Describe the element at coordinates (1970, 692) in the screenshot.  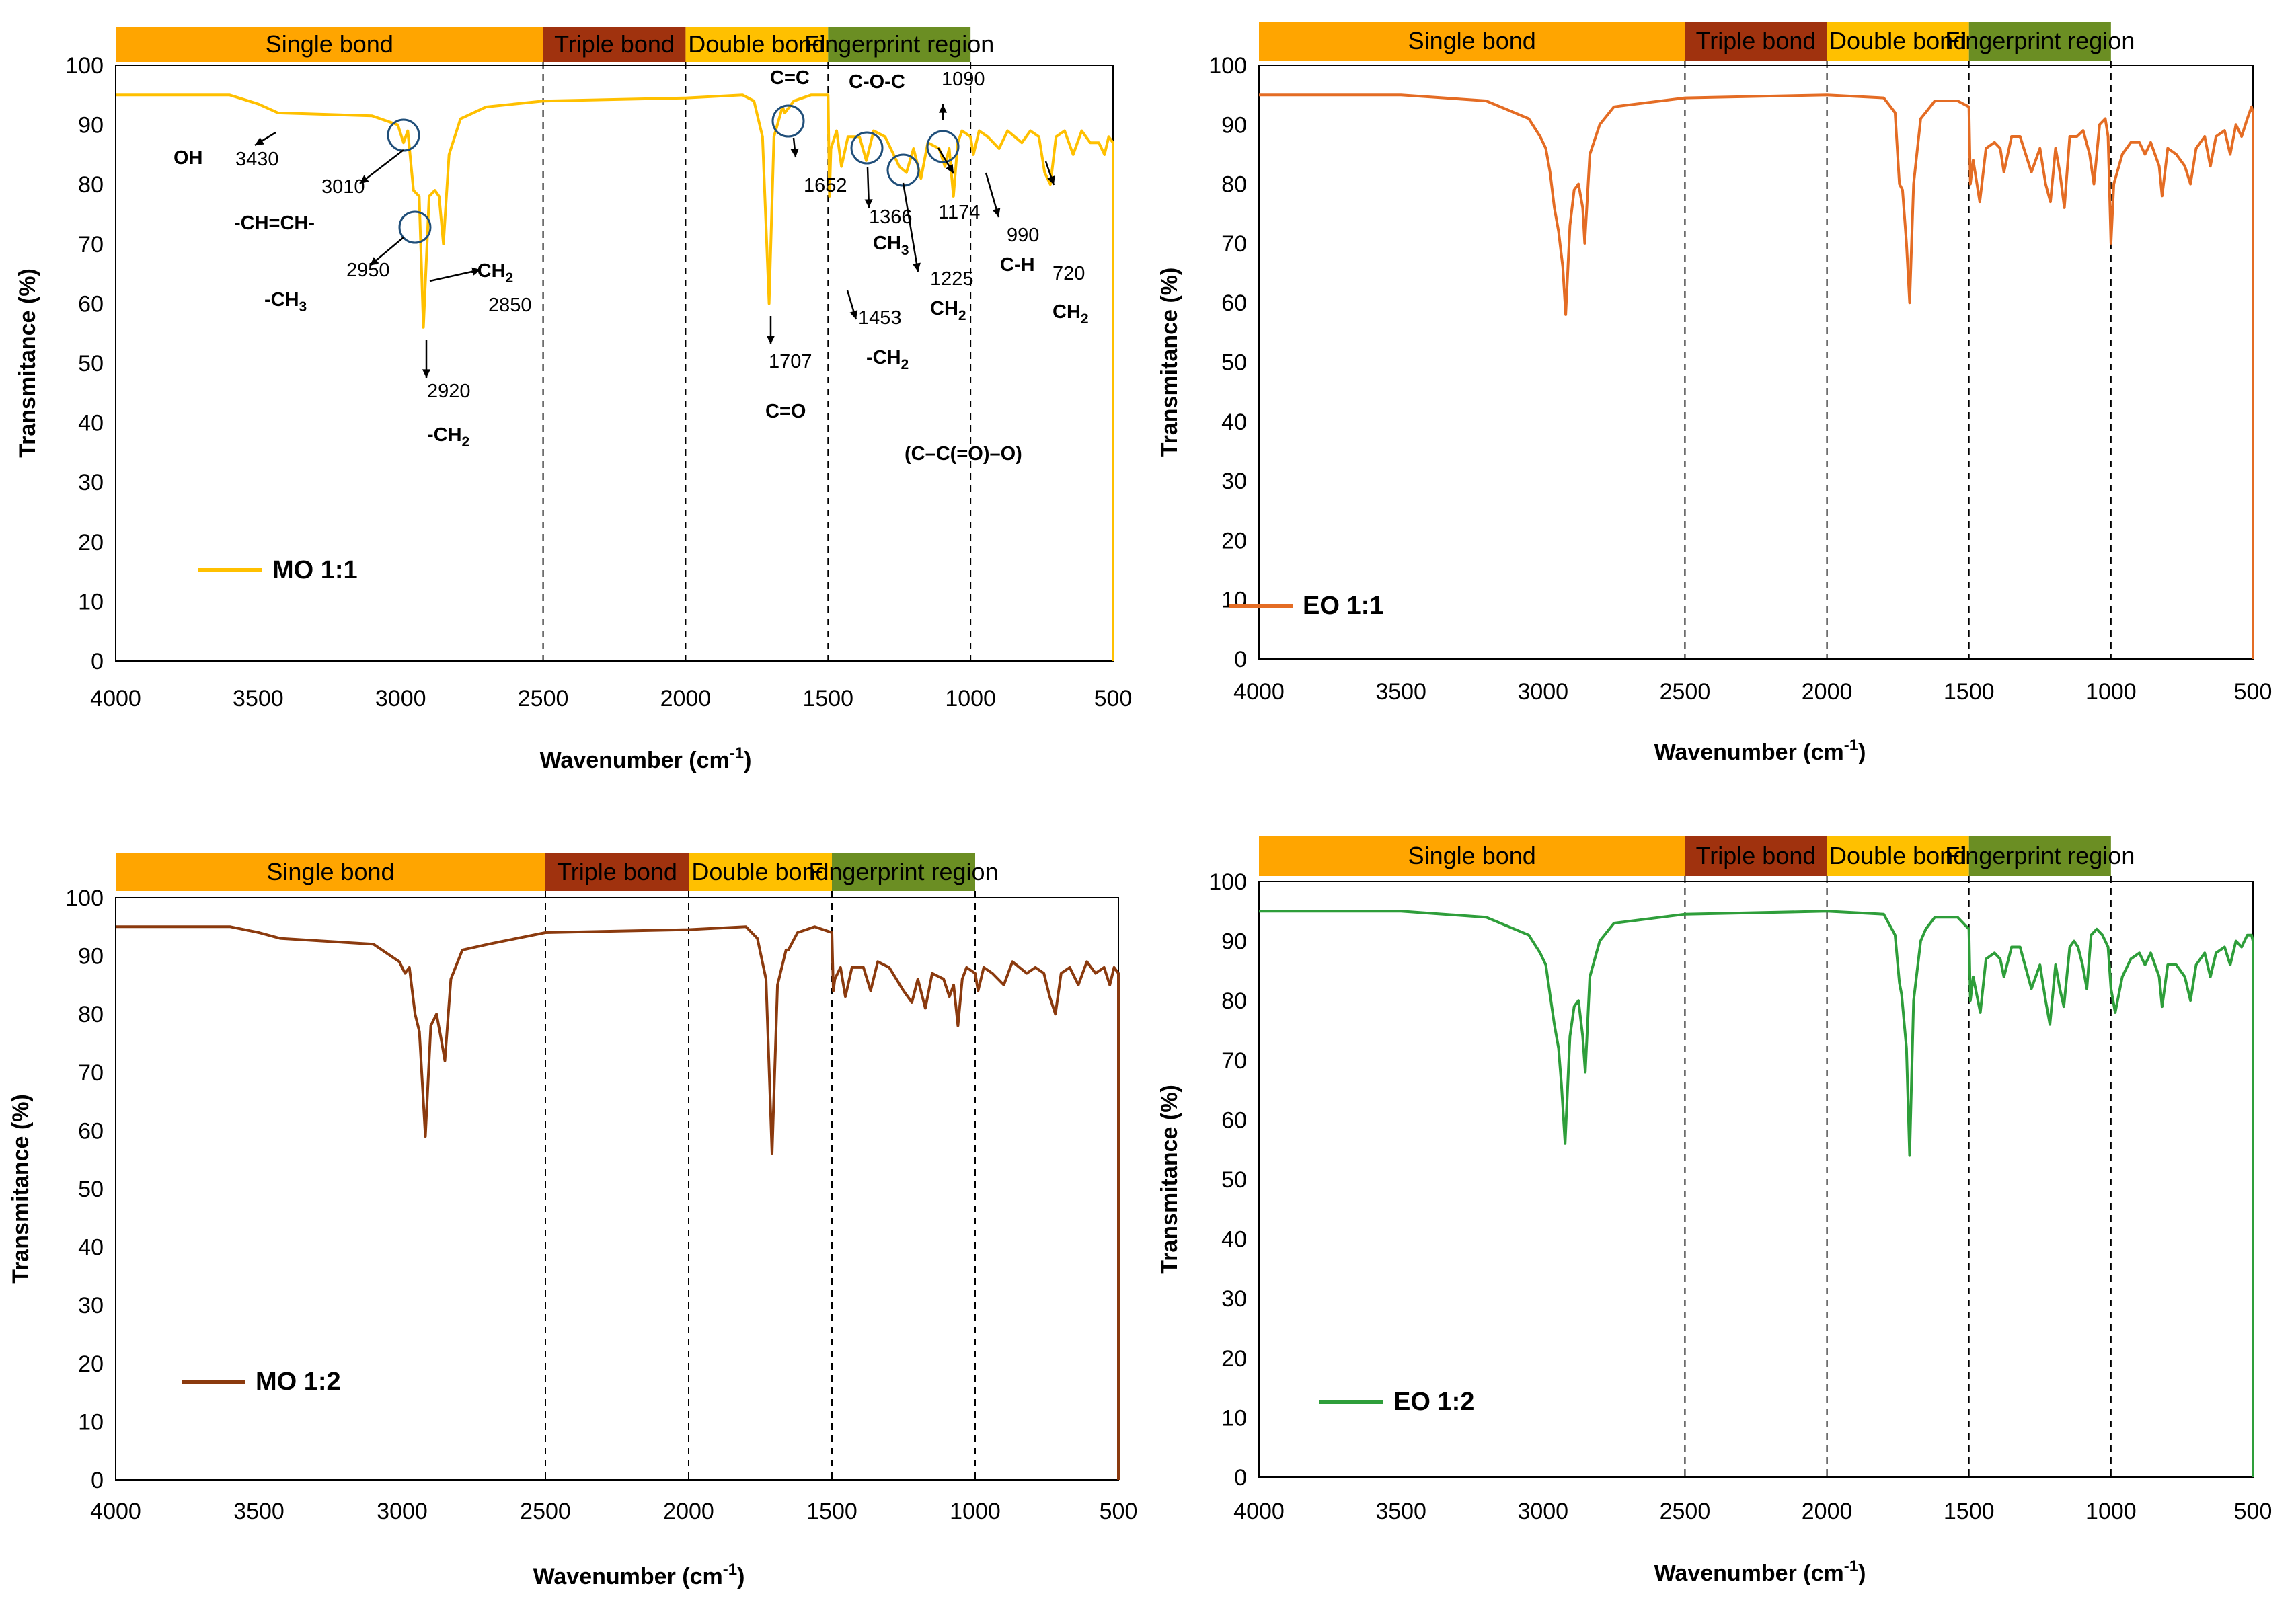
I see `x-tick-label: 1500` at that location.